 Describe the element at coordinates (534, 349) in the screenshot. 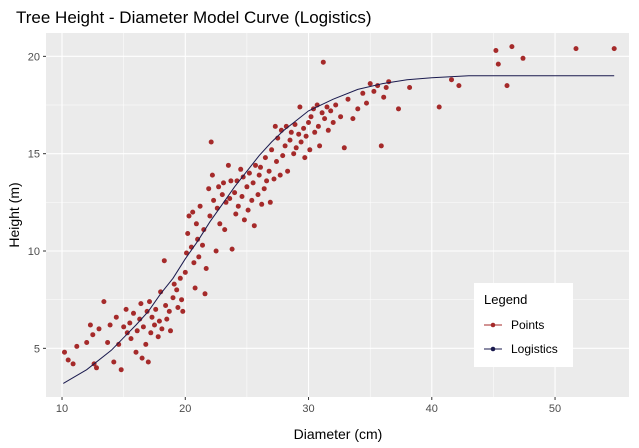

I see `legend-label: Logistics` at that location.